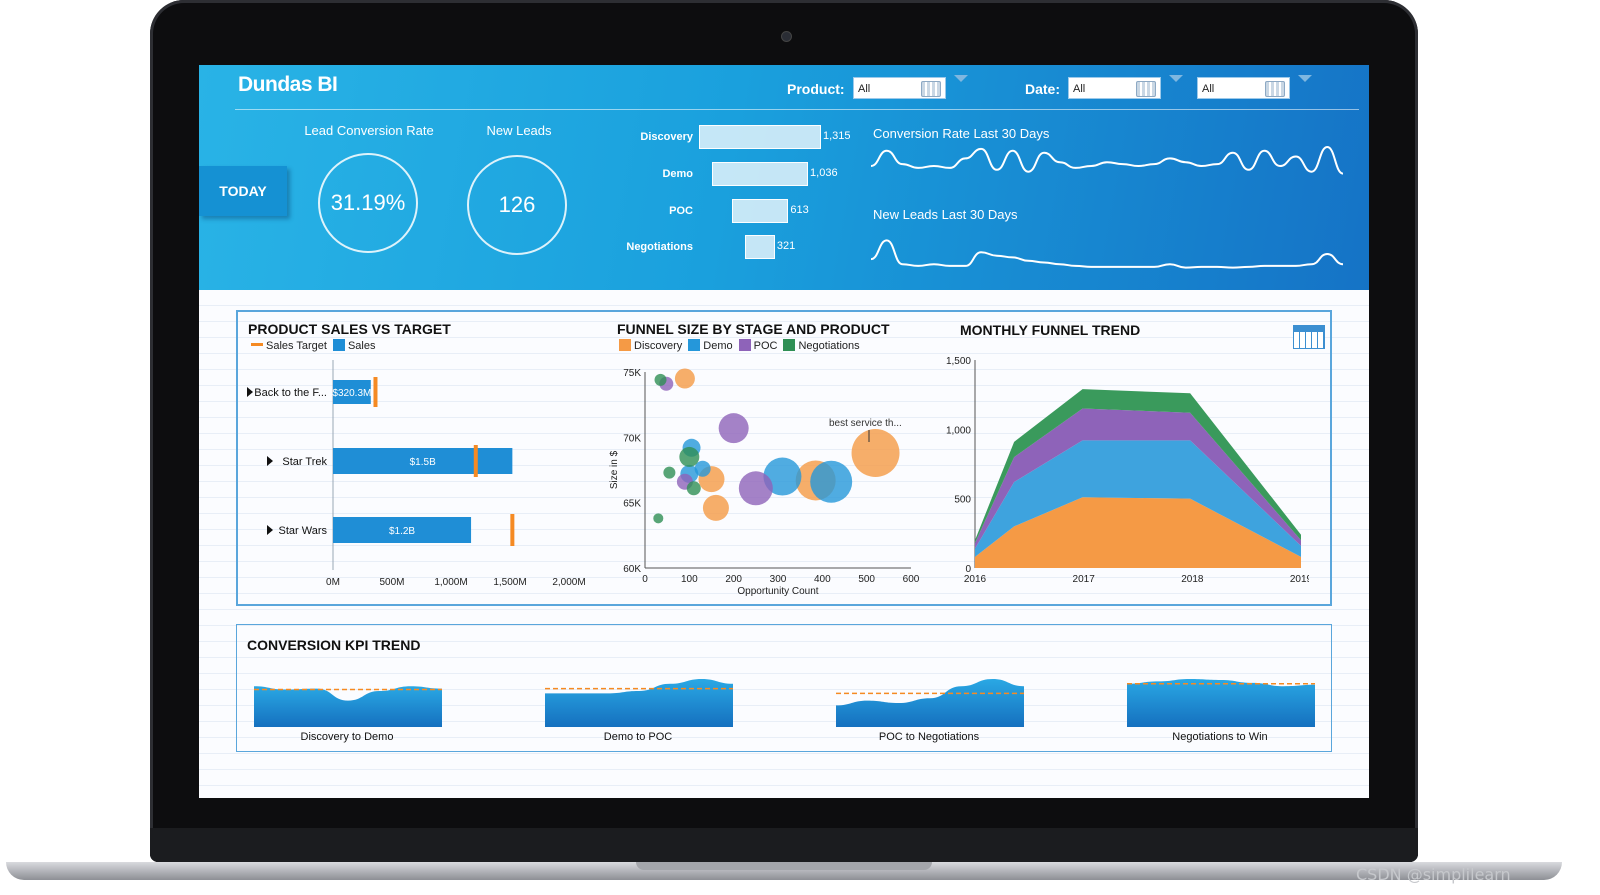 The image size is (1600, 895). What do you see at coordinates (899, 88) in the screenshot?
I see `product-filter-input: All` at bounding box center [899, 88].